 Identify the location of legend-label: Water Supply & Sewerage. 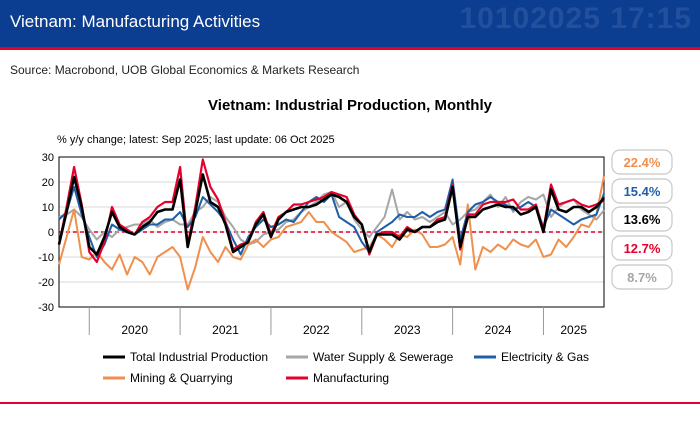
(383, 357).